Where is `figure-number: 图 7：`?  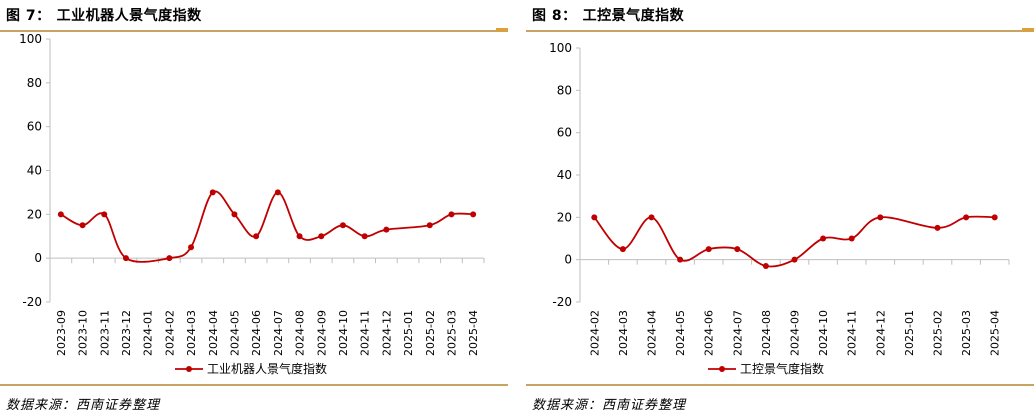 figure-number: 图 7： is located at coordinates (28, 16).